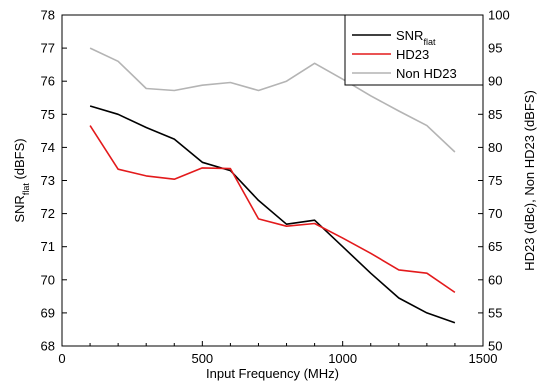 The width and height of the screenshot is (547, 390). What do you see at coordinates (495, 213) in the screenshot?
I see `right-tick-label: 70` at bounding box center [495, 213].